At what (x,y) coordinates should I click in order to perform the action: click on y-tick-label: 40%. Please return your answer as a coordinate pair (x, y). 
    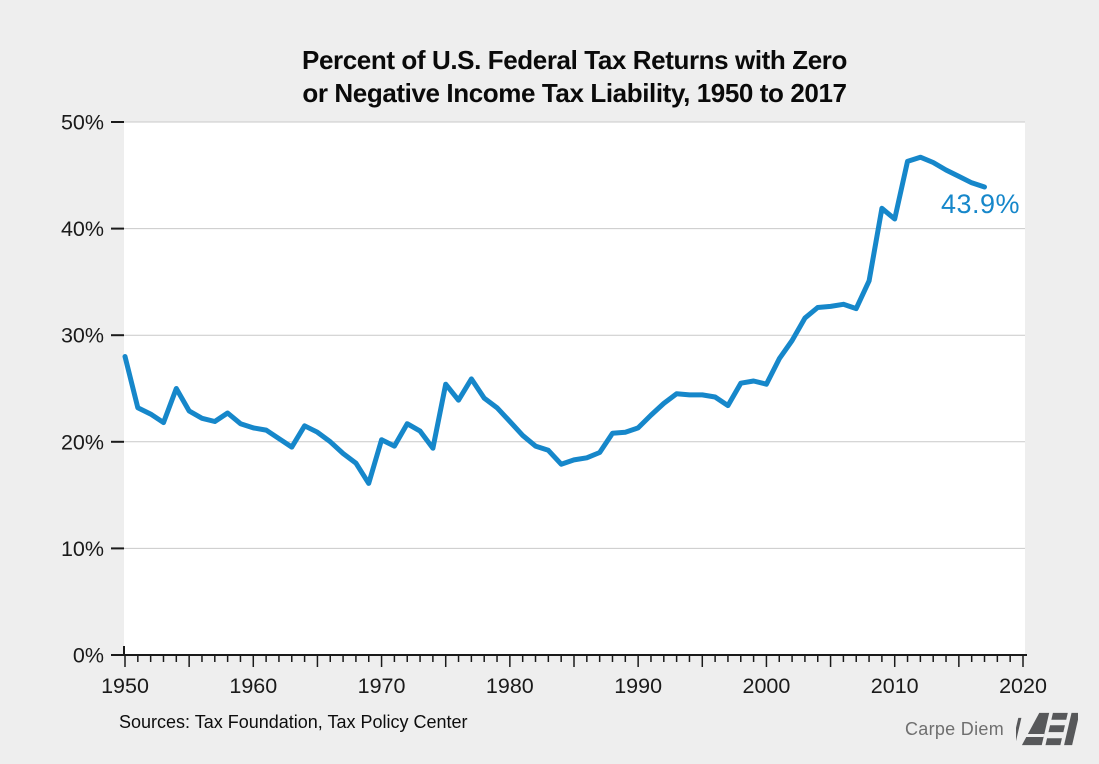
    Looking at the image, I should click on (82, 229).